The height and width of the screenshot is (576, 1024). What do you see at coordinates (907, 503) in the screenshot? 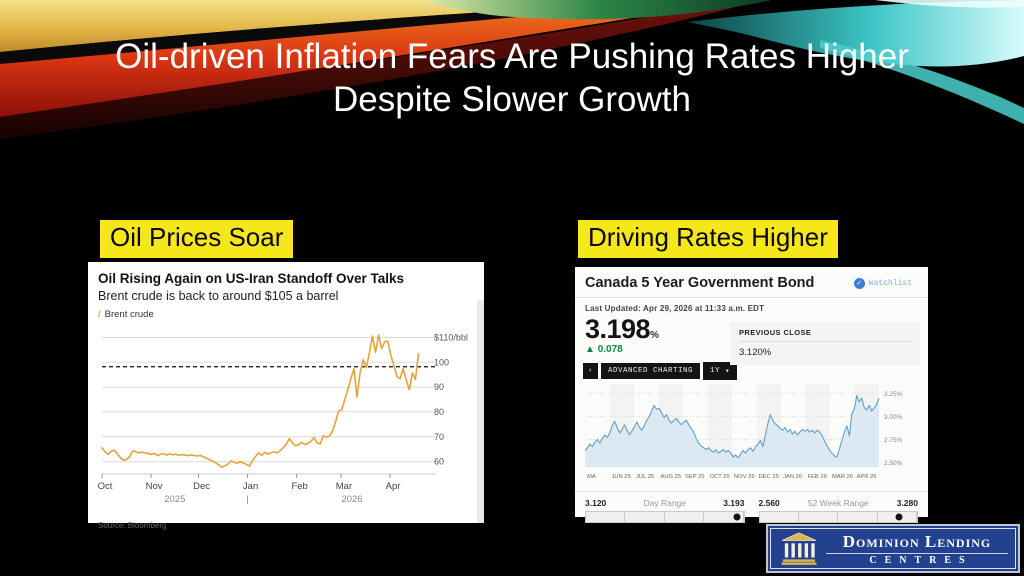
I see `week-range-high: 3.280` at bounding box center [907, 503].